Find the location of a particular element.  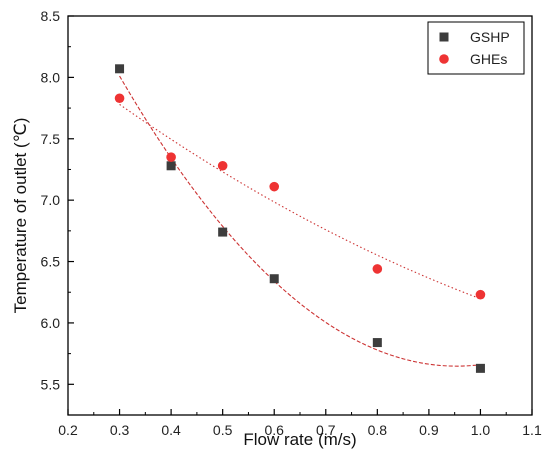

x-tick-label: 0.3 is located at coordinates (120, 430).